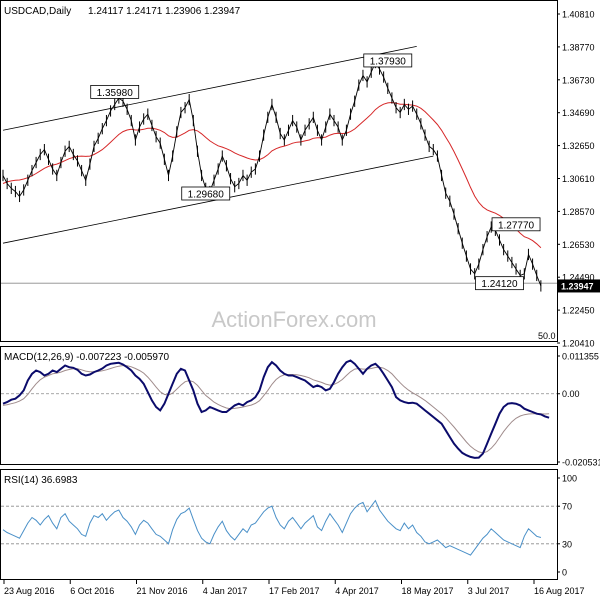 This screenshot has width=600, height=600. What do you see at coordinates (578, 47) in the screenshot?
I see `price-tick-label: 1.38770` at bounding box center [578, 47].